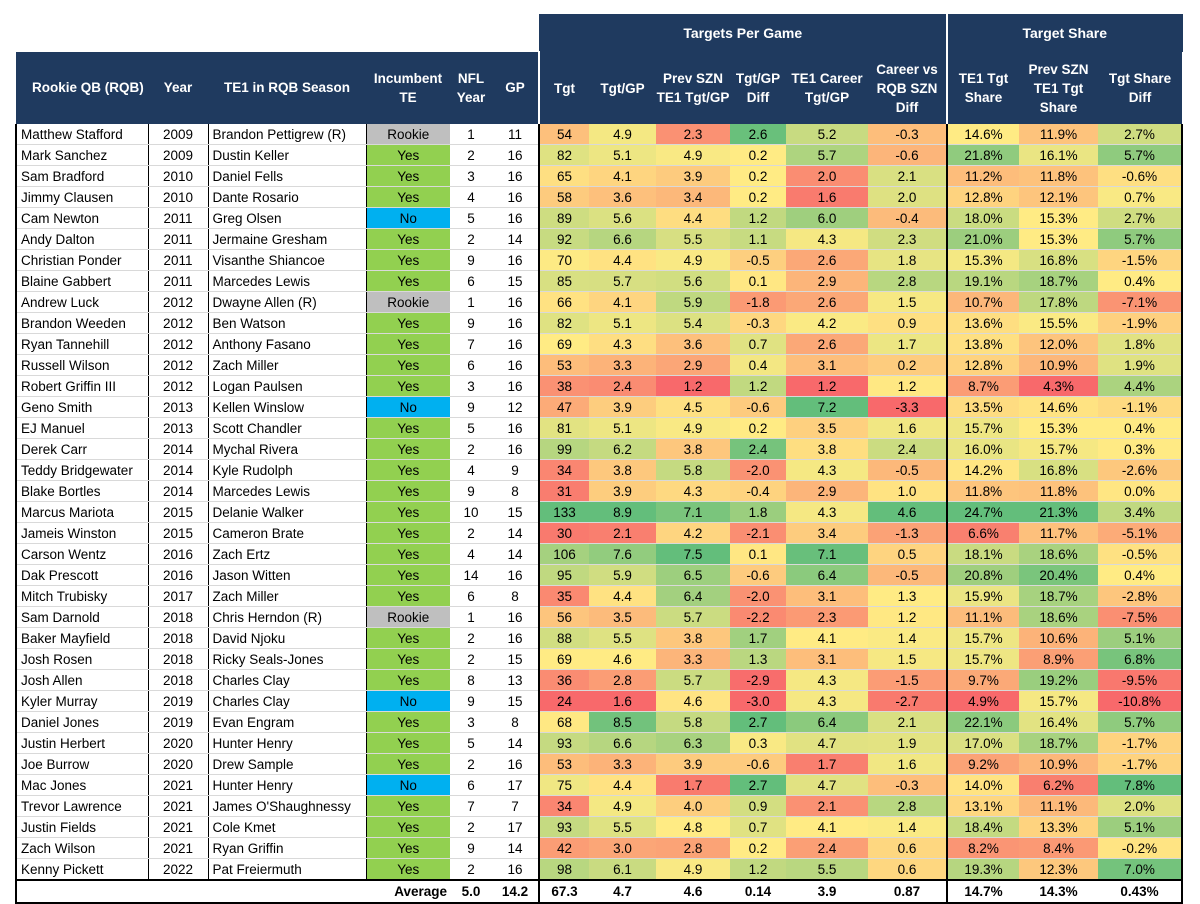  What do you see at coordinates (471, 764) in the screenshot?
I see `cell-nfl-year: 2` at bounding box center [471, 764].